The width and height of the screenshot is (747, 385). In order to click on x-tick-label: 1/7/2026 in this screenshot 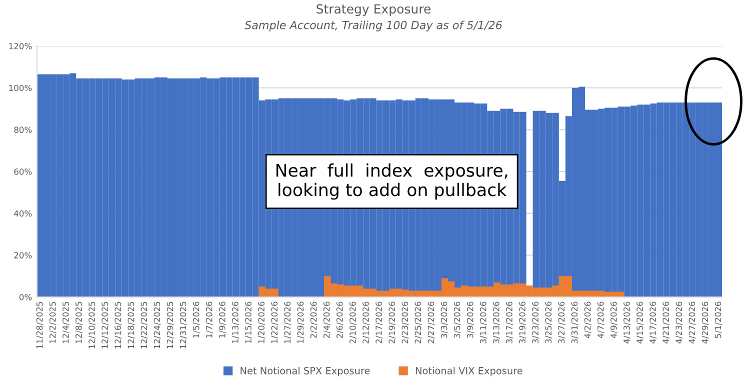, I will do `click(209, 320)`.